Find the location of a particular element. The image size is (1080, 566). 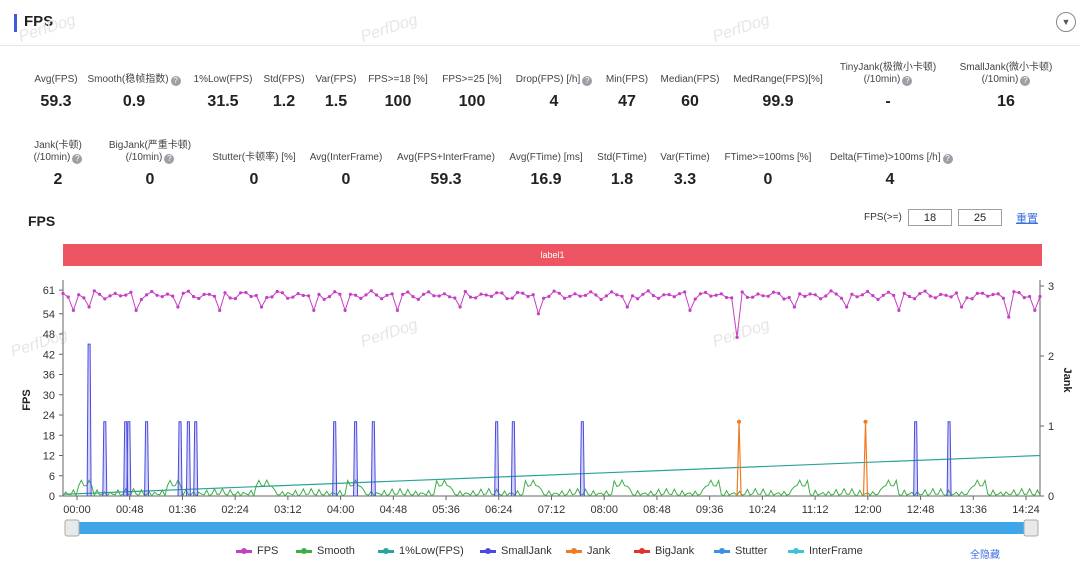

range-slider-track is located at coordinates (551, 528).